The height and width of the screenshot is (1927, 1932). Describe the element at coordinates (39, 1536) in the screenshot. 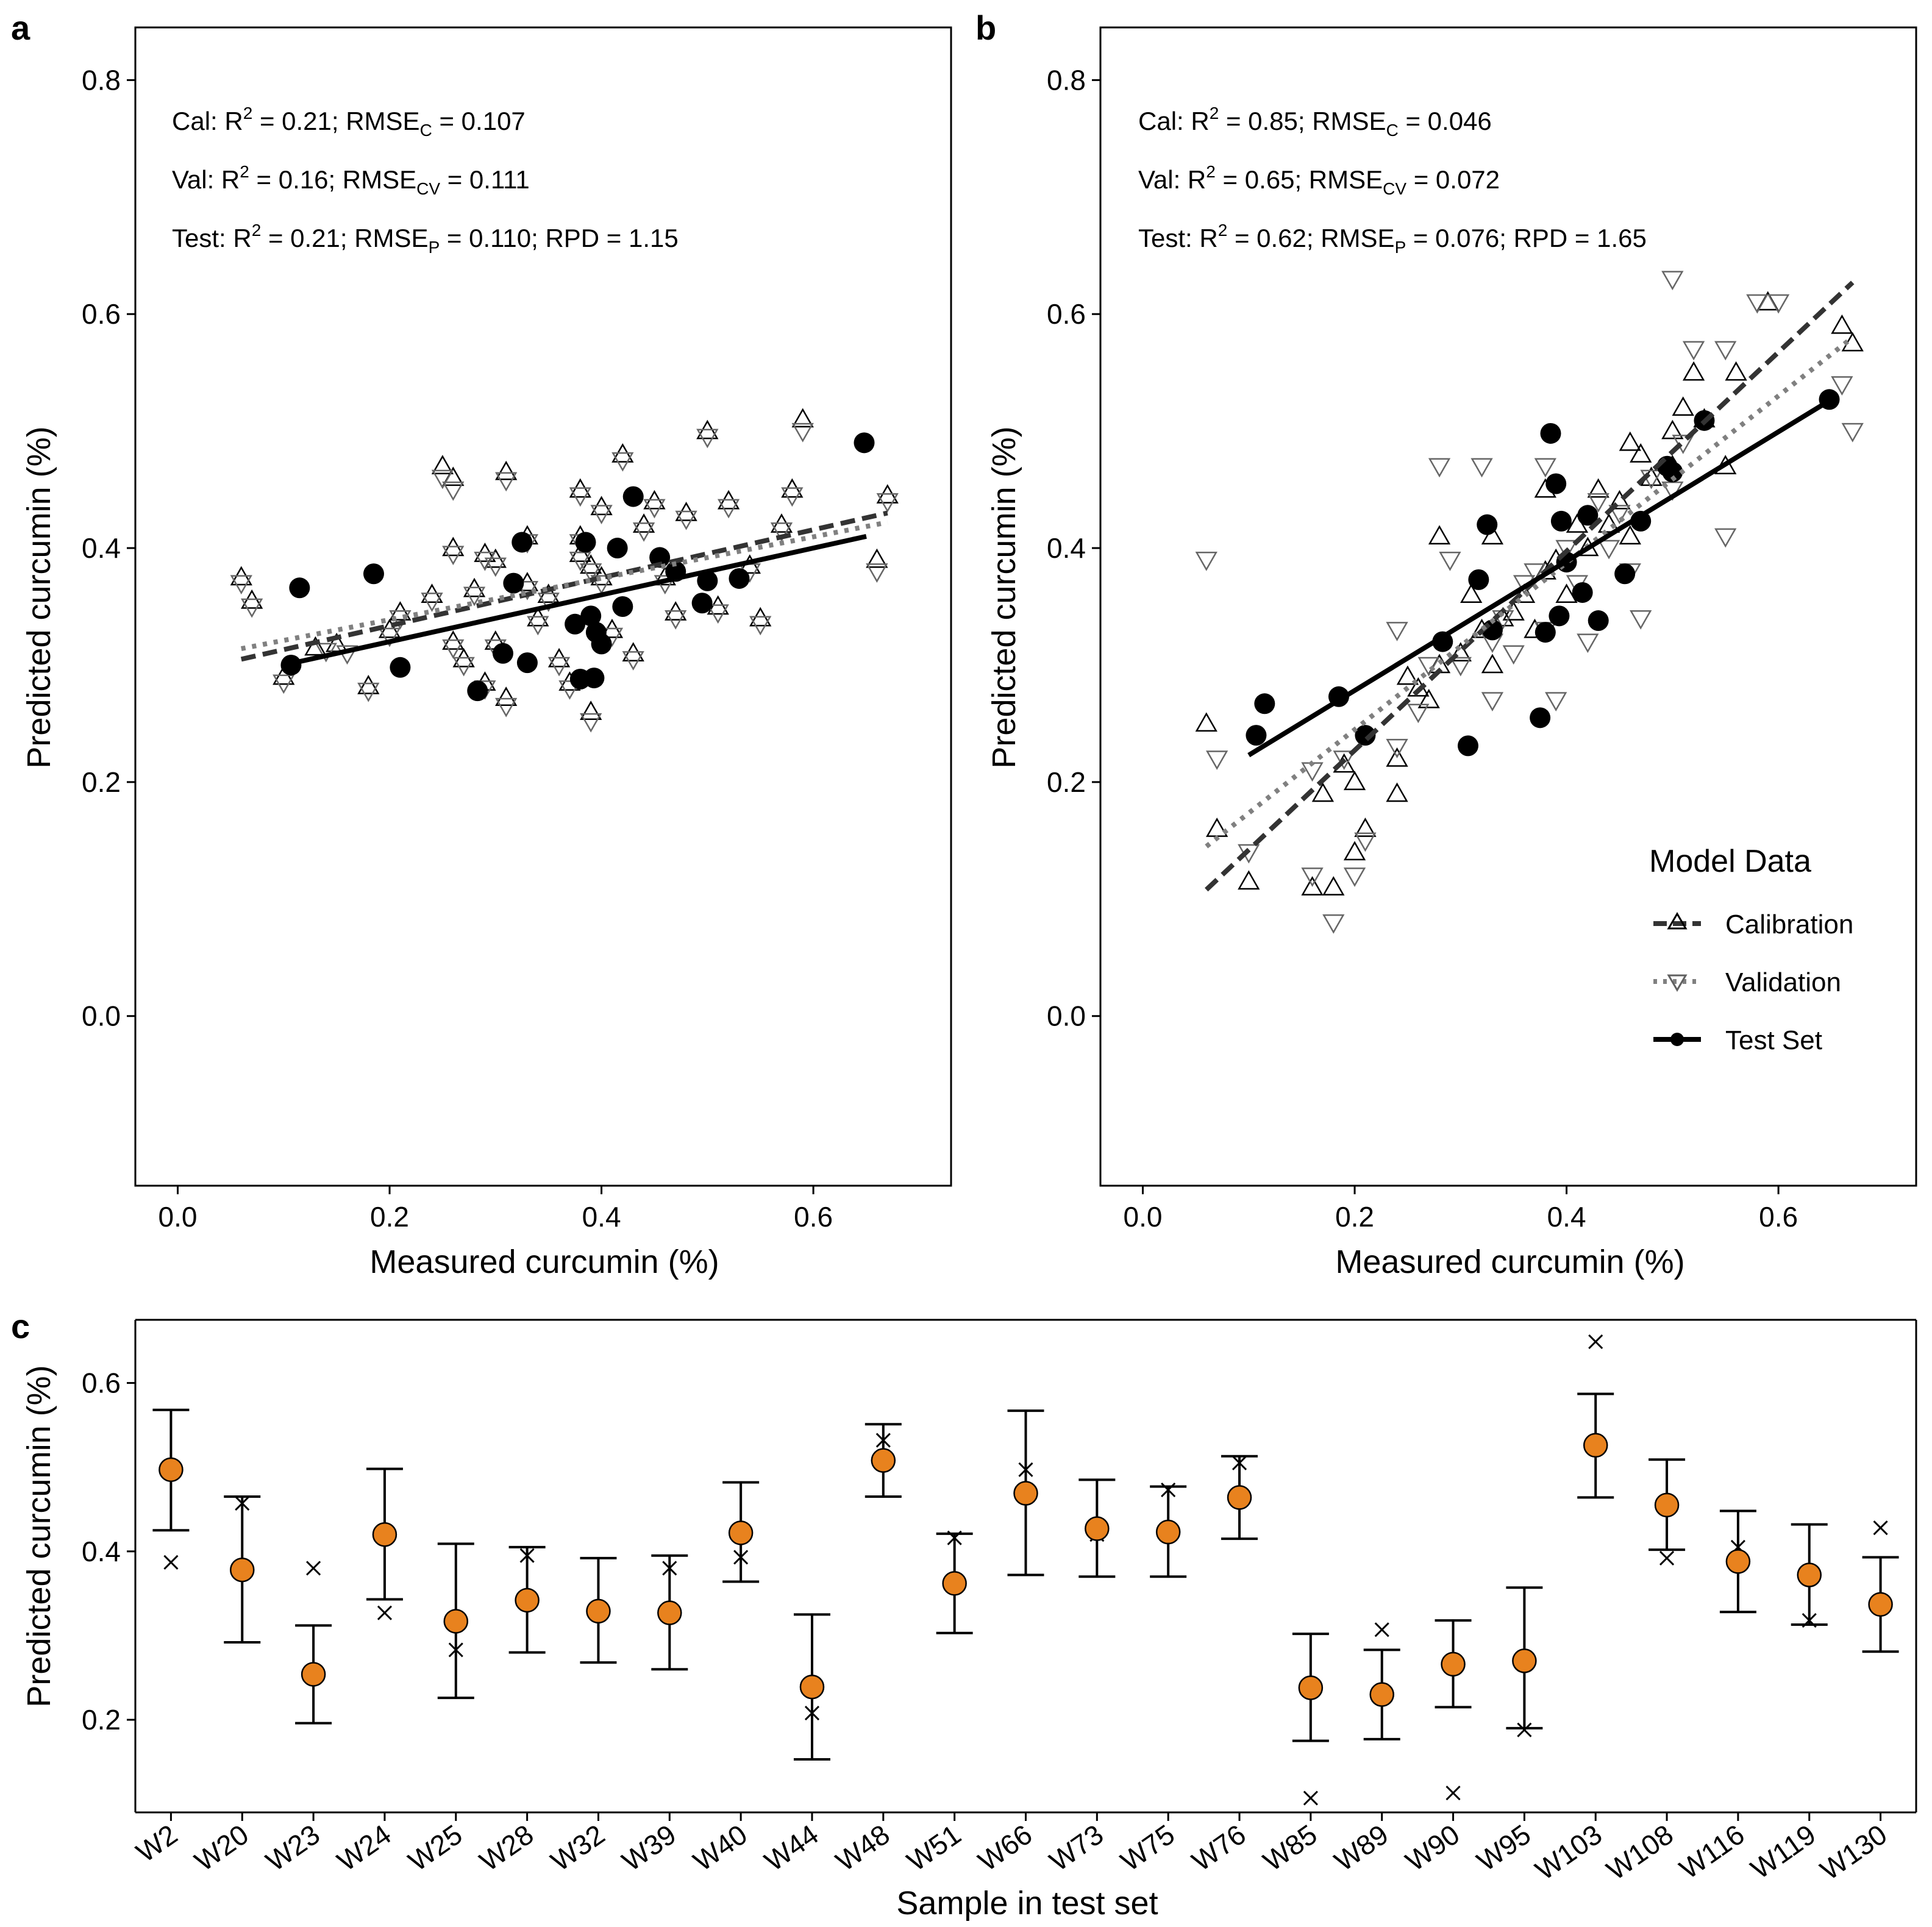

I see `panel-c-y-axis-title: Predicted curcumin (%)` at that location.